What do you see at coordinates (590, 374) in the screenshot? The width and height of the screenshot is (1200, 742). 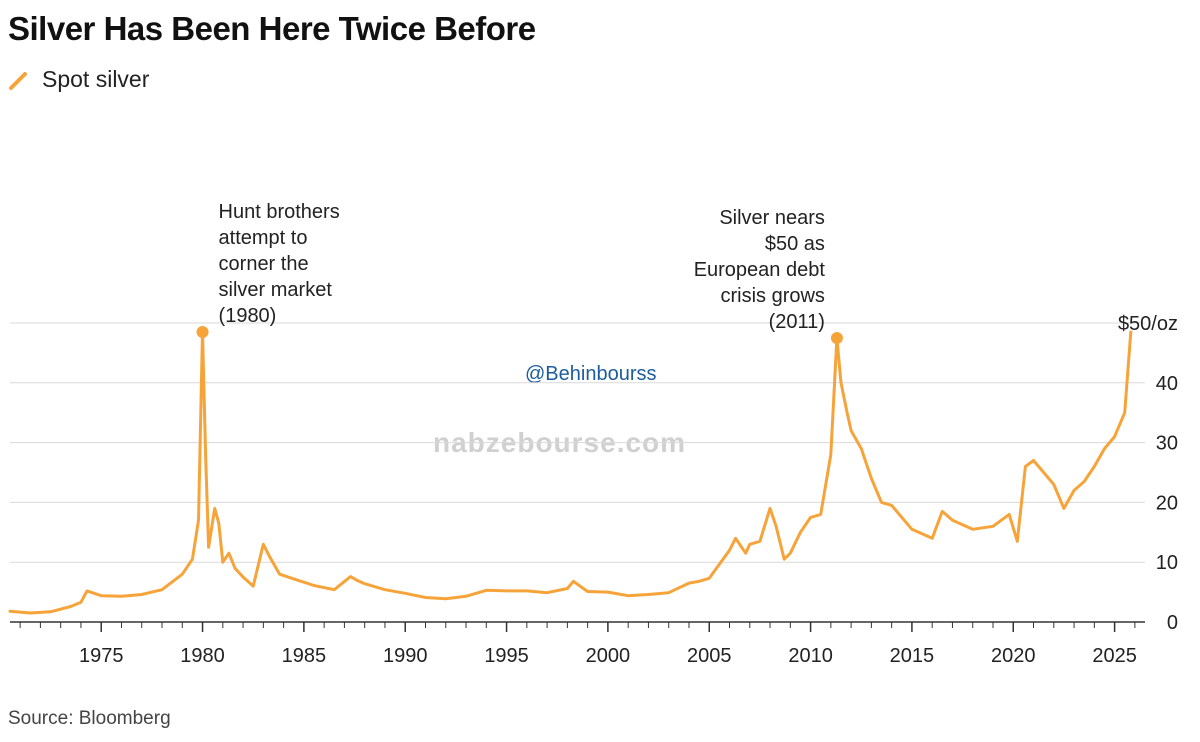 I see `watermark-handle: @Behinbourss` at bounding box center [590, 374].